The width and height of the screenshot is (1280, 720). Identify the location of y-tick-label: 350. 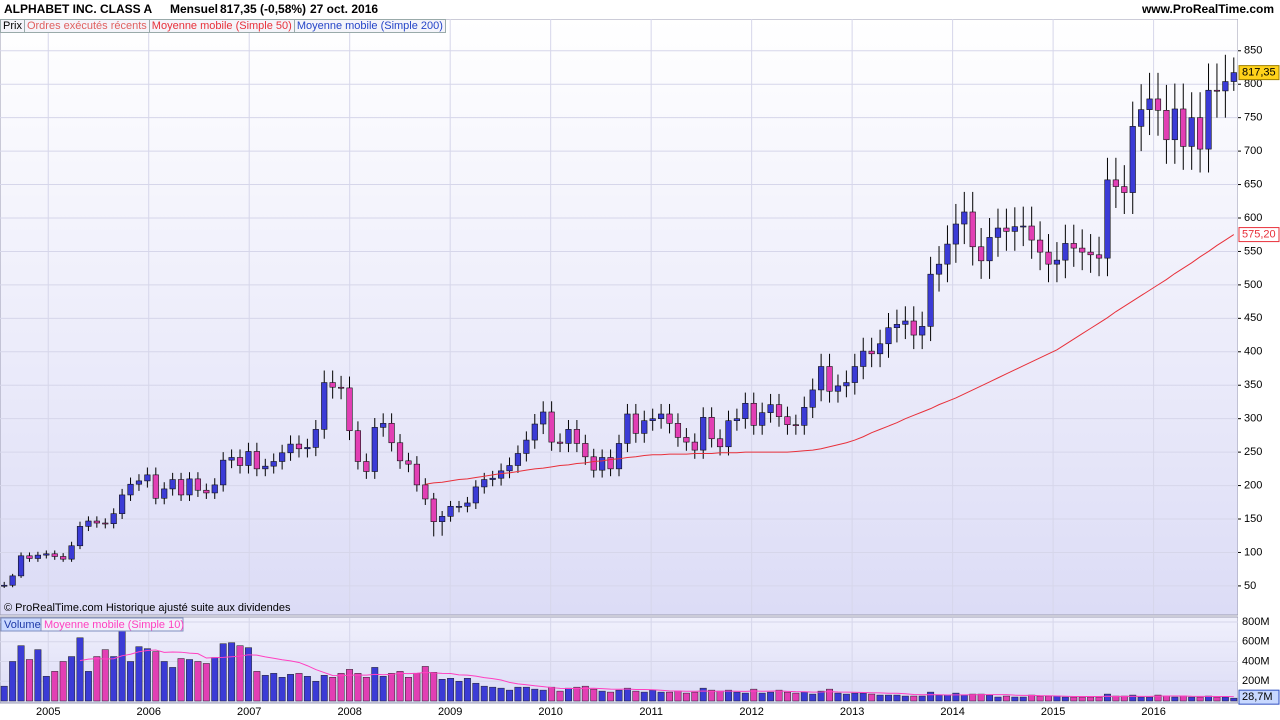
(1253, 385).